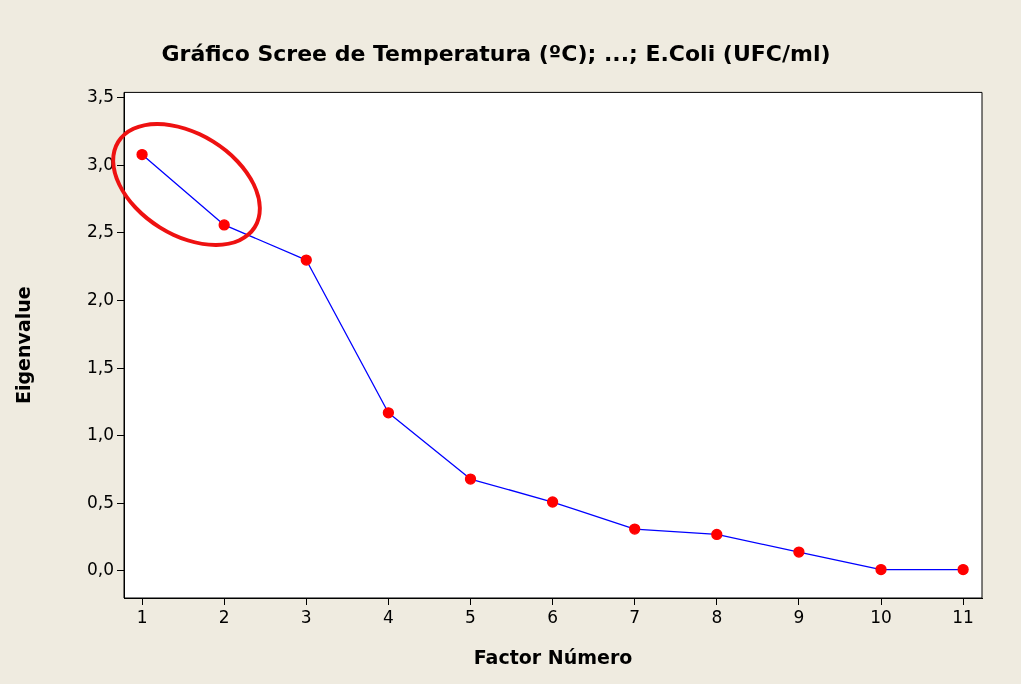  Describe the element at coordinates (100, 96) in the screenshot. I see `y-tick-label: 3,5` at that location.